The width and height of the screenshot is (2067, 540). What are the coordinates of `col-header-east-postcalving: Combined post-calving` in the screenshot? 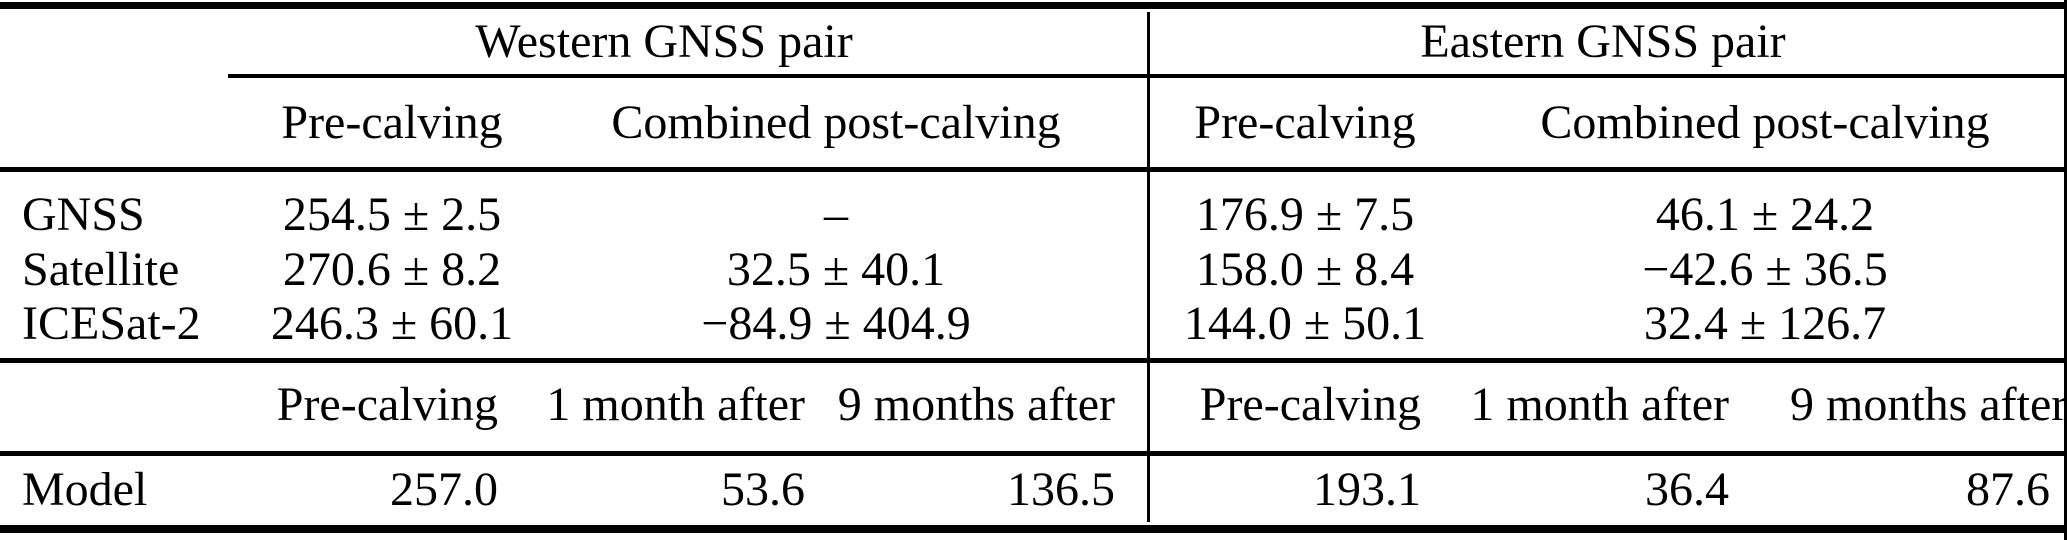 It's located at (1765, 122).